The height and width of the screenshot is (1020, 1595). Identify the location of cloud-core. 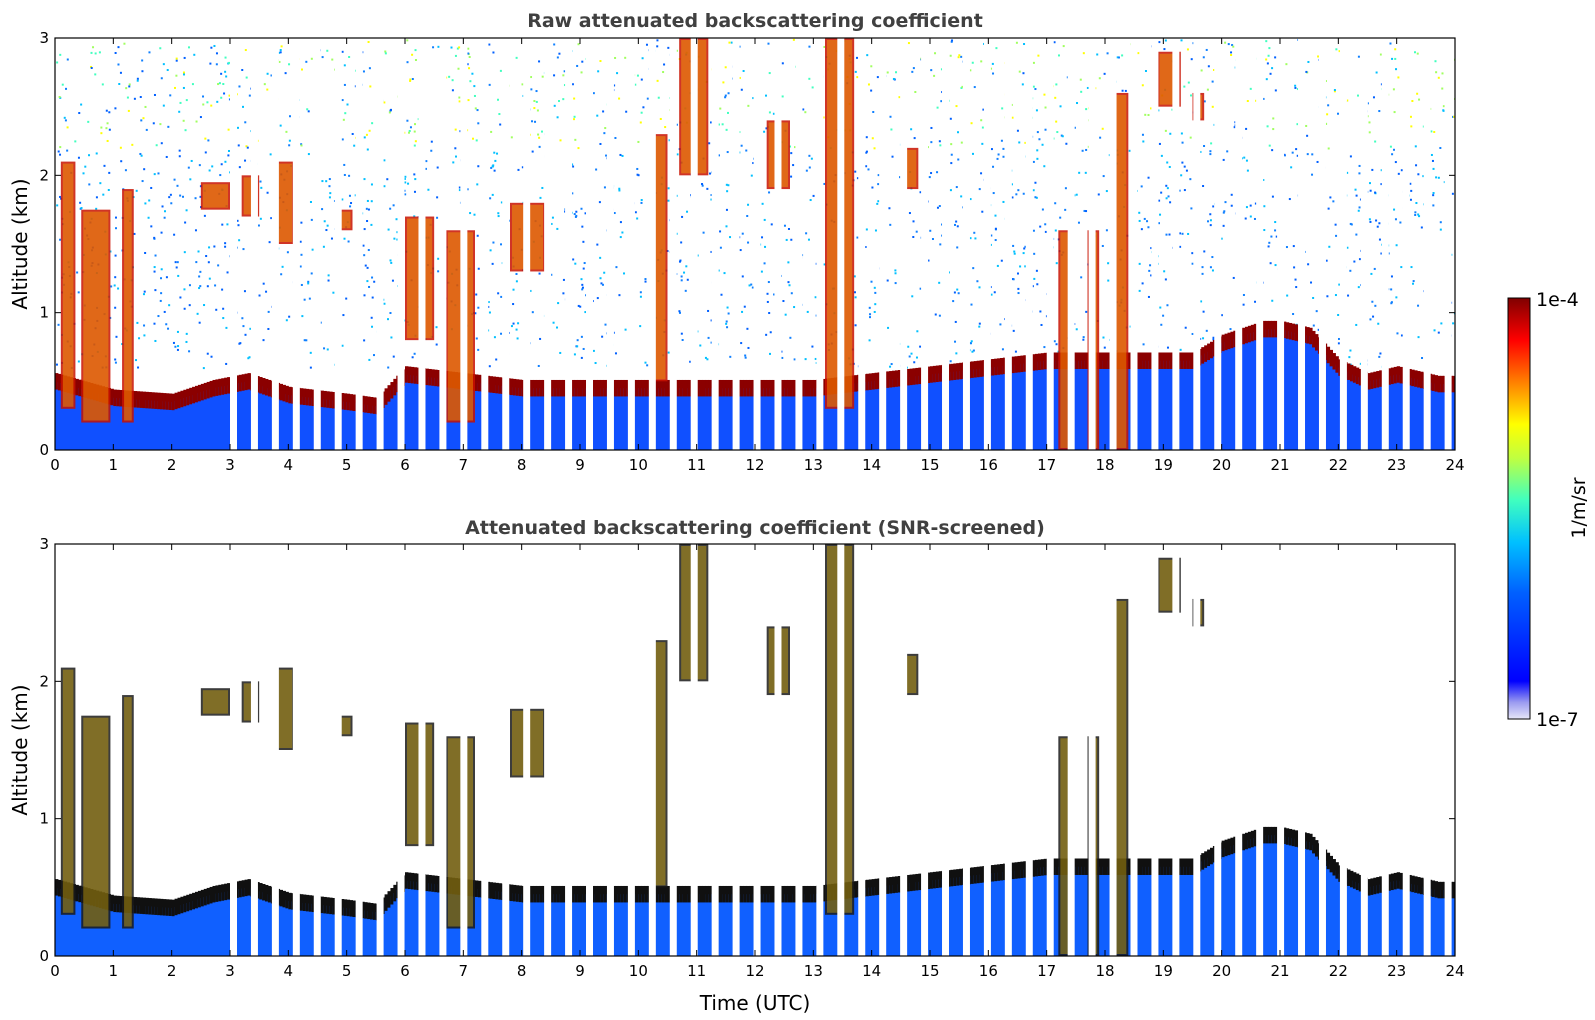
(215, 196).